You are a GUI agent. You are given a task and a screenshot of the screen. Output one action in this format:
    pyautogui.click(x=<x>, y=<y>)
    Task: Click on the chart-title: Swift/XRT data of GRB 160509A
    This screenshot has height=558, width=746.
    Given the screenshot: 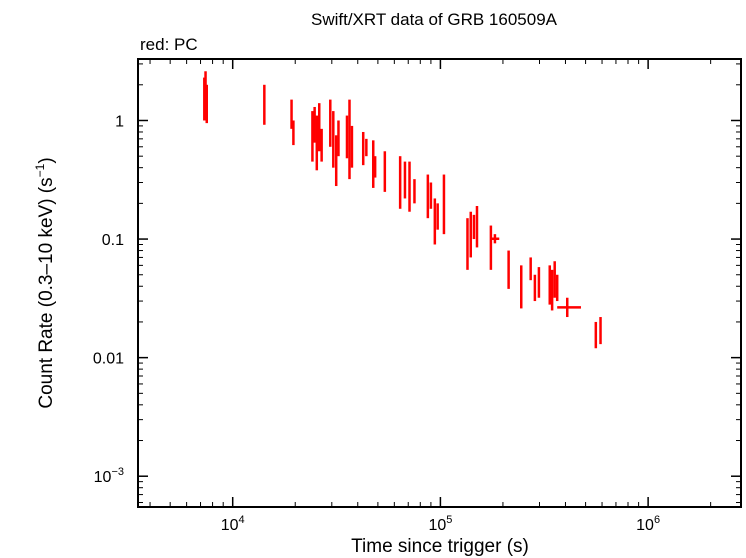 What is the action you would take?
    pyautogui.click(x=434, y=19)
    